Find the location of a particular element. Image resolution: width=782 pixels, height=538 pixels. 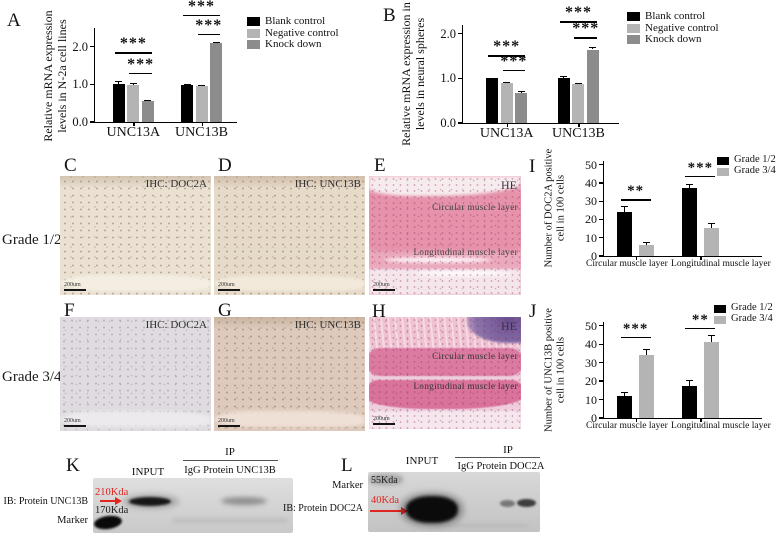

y-tick-label: 0 is located at coordinates (594, 418).